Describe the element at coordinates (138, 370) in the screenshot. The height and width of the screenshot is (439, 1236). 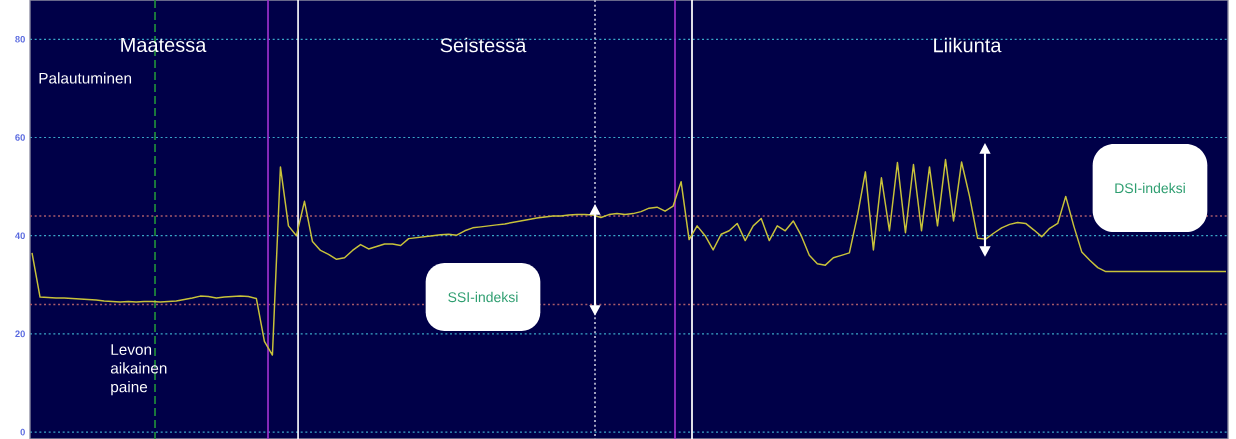
I see `annotation: Levon aikainen paine` at that location.